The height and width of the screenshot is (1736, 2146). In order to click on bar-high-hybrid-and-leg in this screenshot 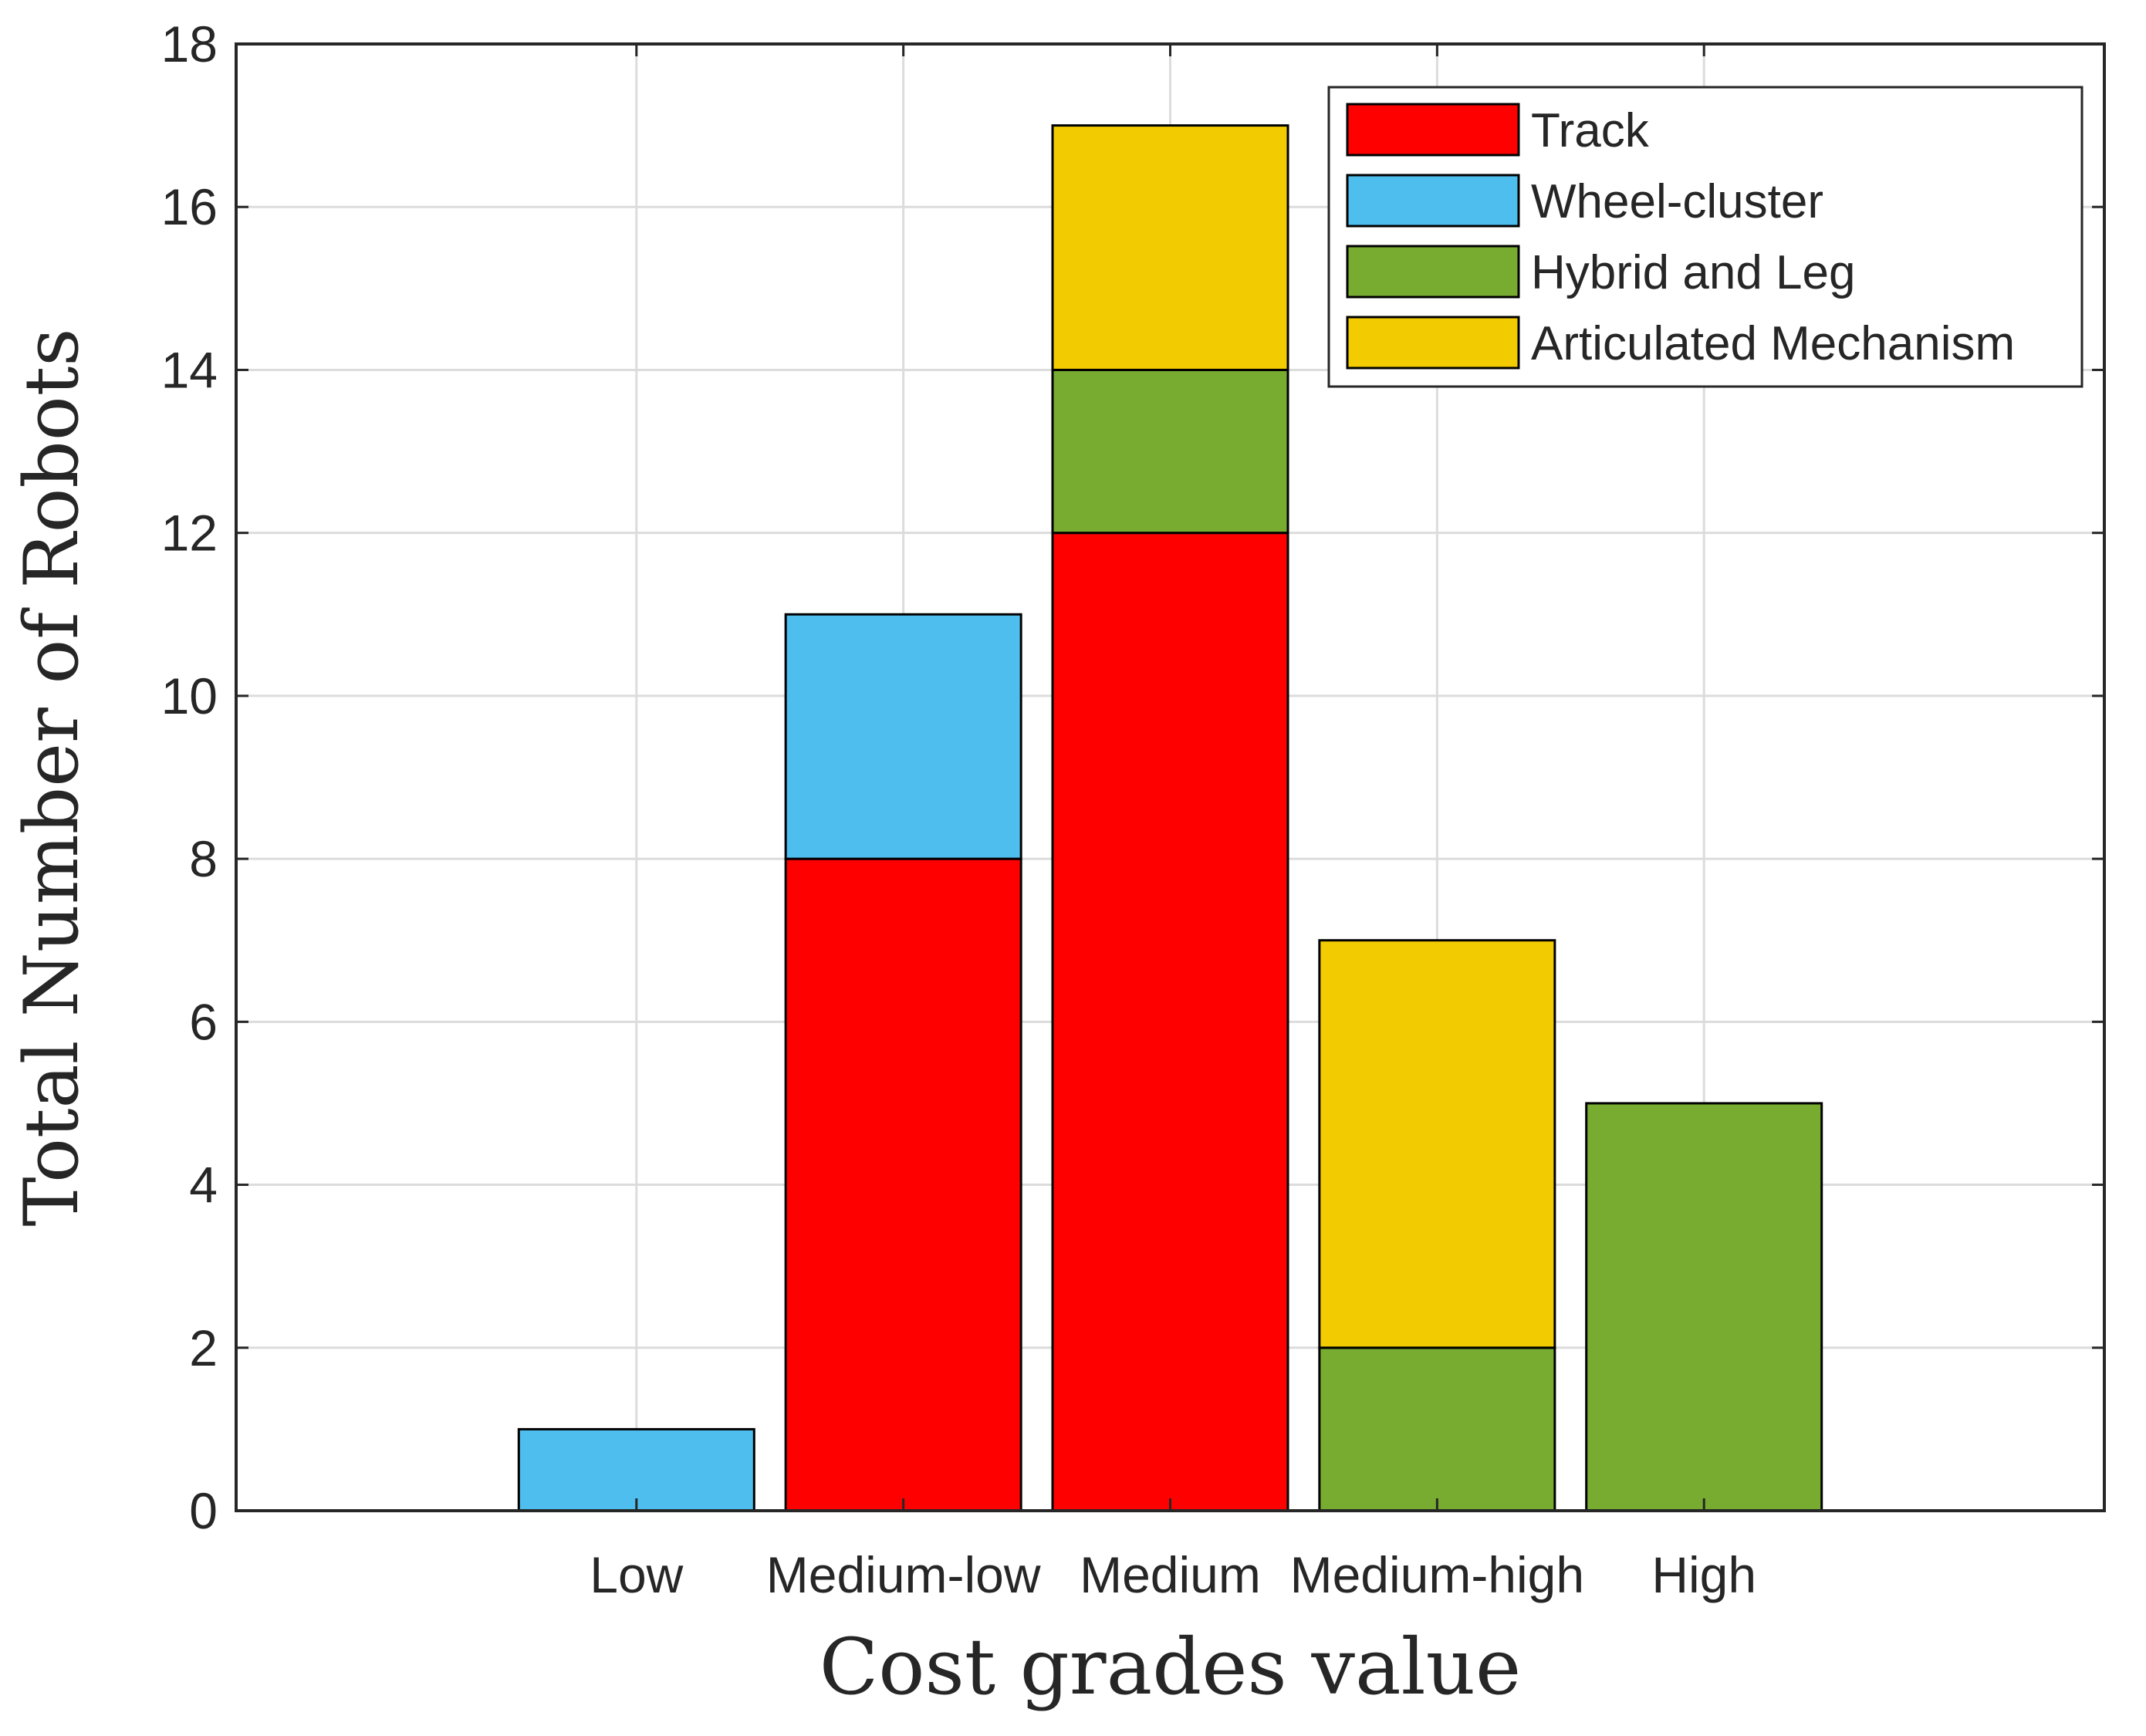, I will do `click(1704, 1307)`.